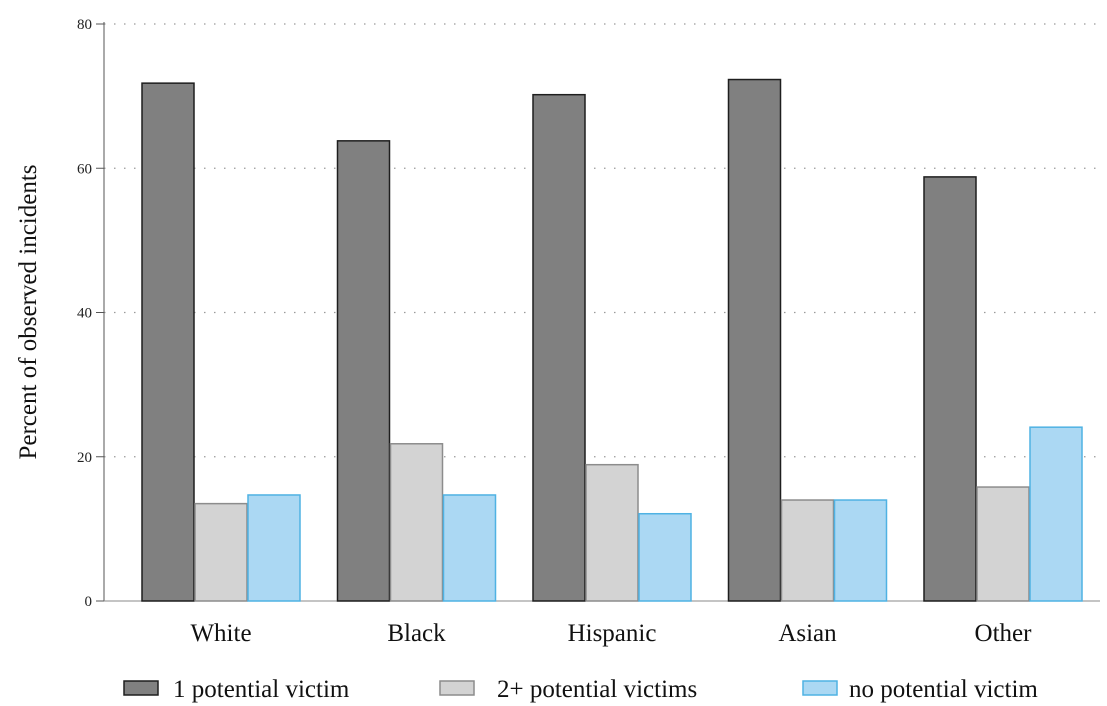 This screenshot has height=706, width=1107. Describe the element at coordinates (665, 557) in the screenshot. I see `bar-hispanic-no-potential-victim` at that location.